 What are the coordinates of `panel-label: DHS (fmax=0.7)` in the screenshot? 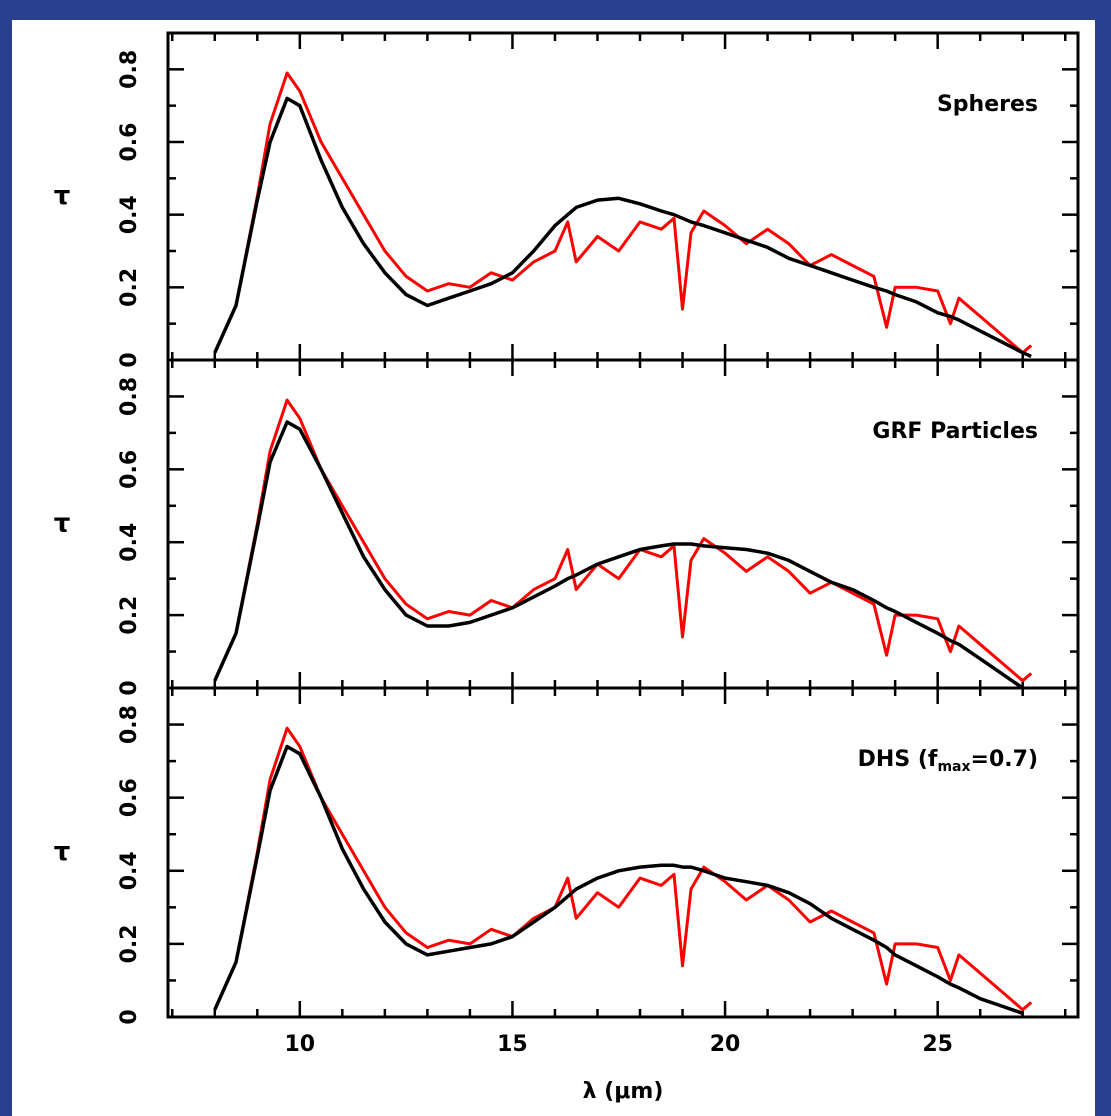 It's located at (948, 761).